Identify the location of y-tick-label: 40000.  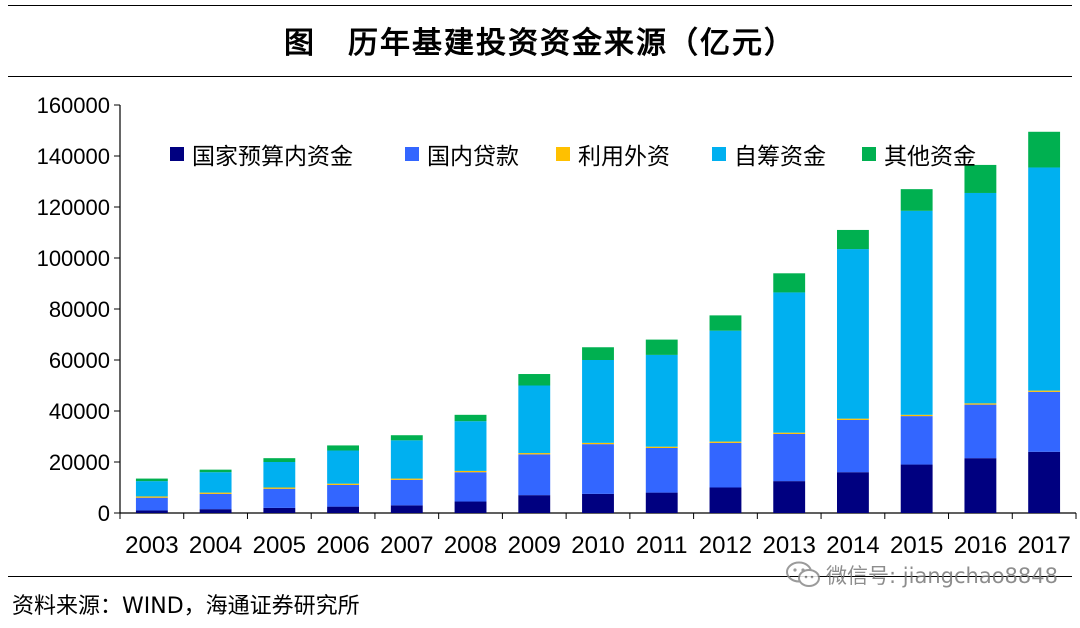
(79, 411).